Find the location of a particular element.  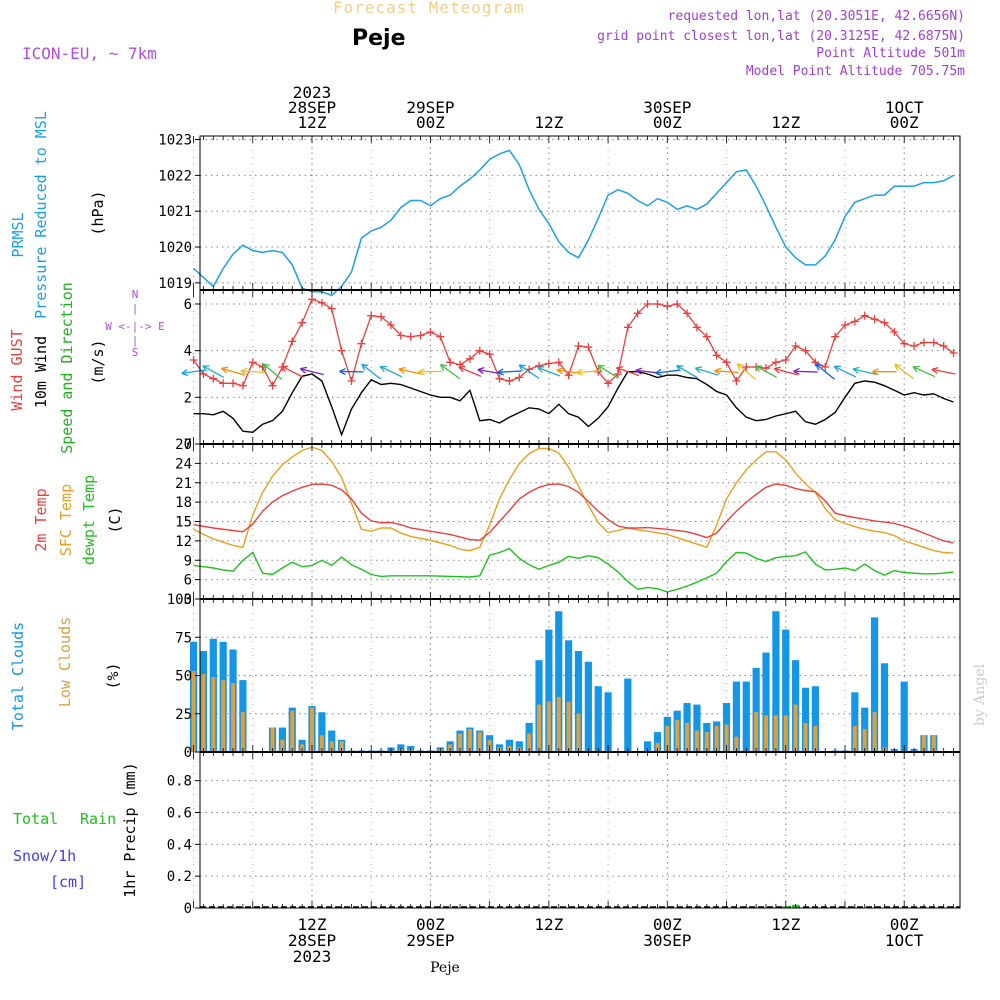

y-tick-label: 0.2 is located at coordinates (179, 877).